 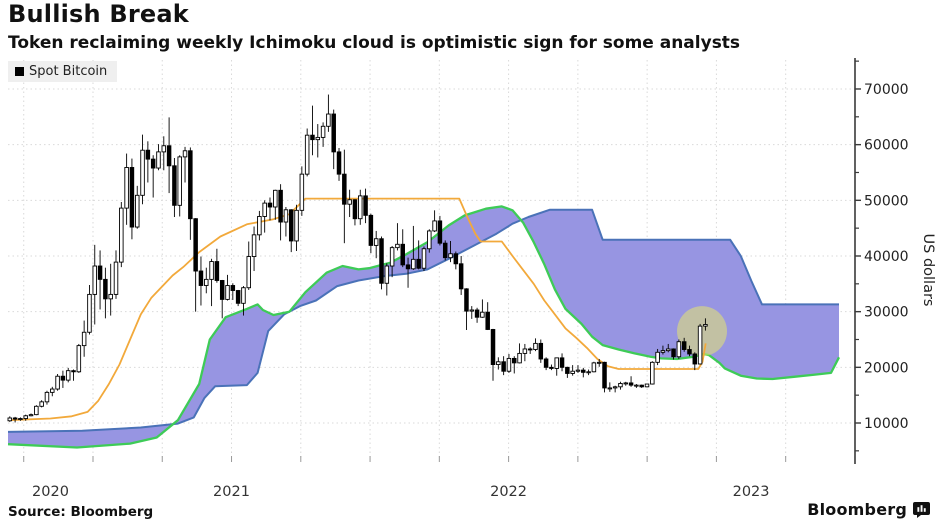 I want to click on legend-swatch-icon, so click(x=19, y=71).